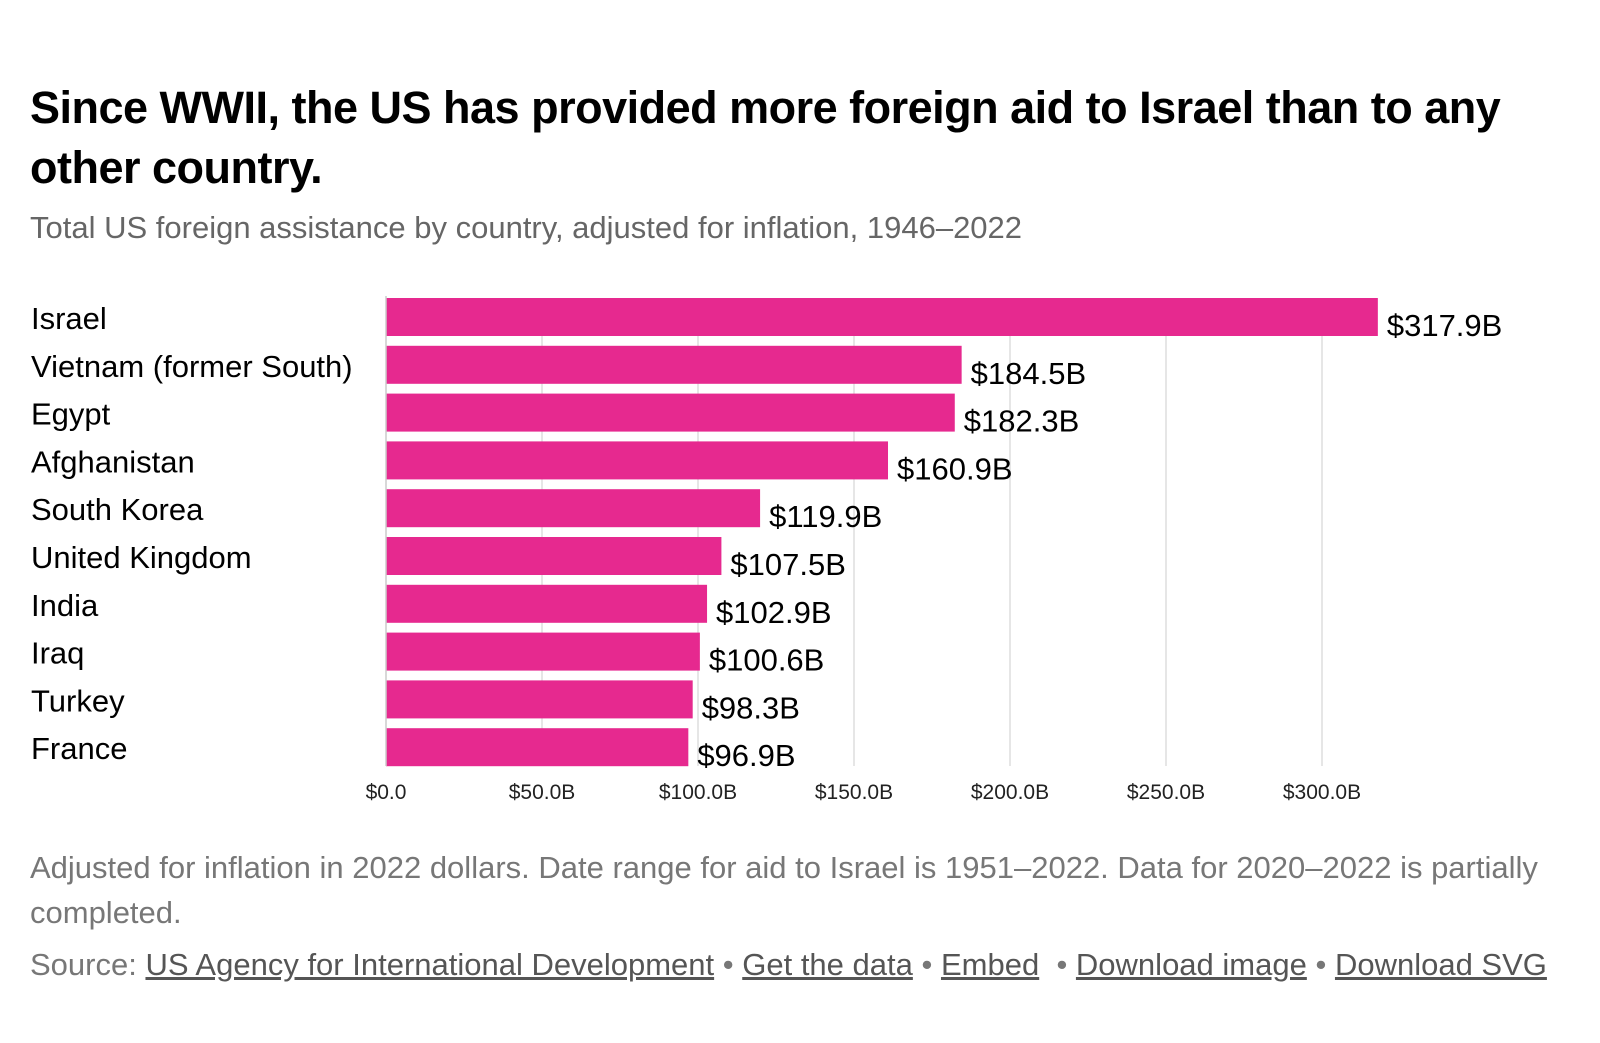  Describe the element at coordinates (767, 660) in the screenshot. I see `value-label: $100.6B` at that location.